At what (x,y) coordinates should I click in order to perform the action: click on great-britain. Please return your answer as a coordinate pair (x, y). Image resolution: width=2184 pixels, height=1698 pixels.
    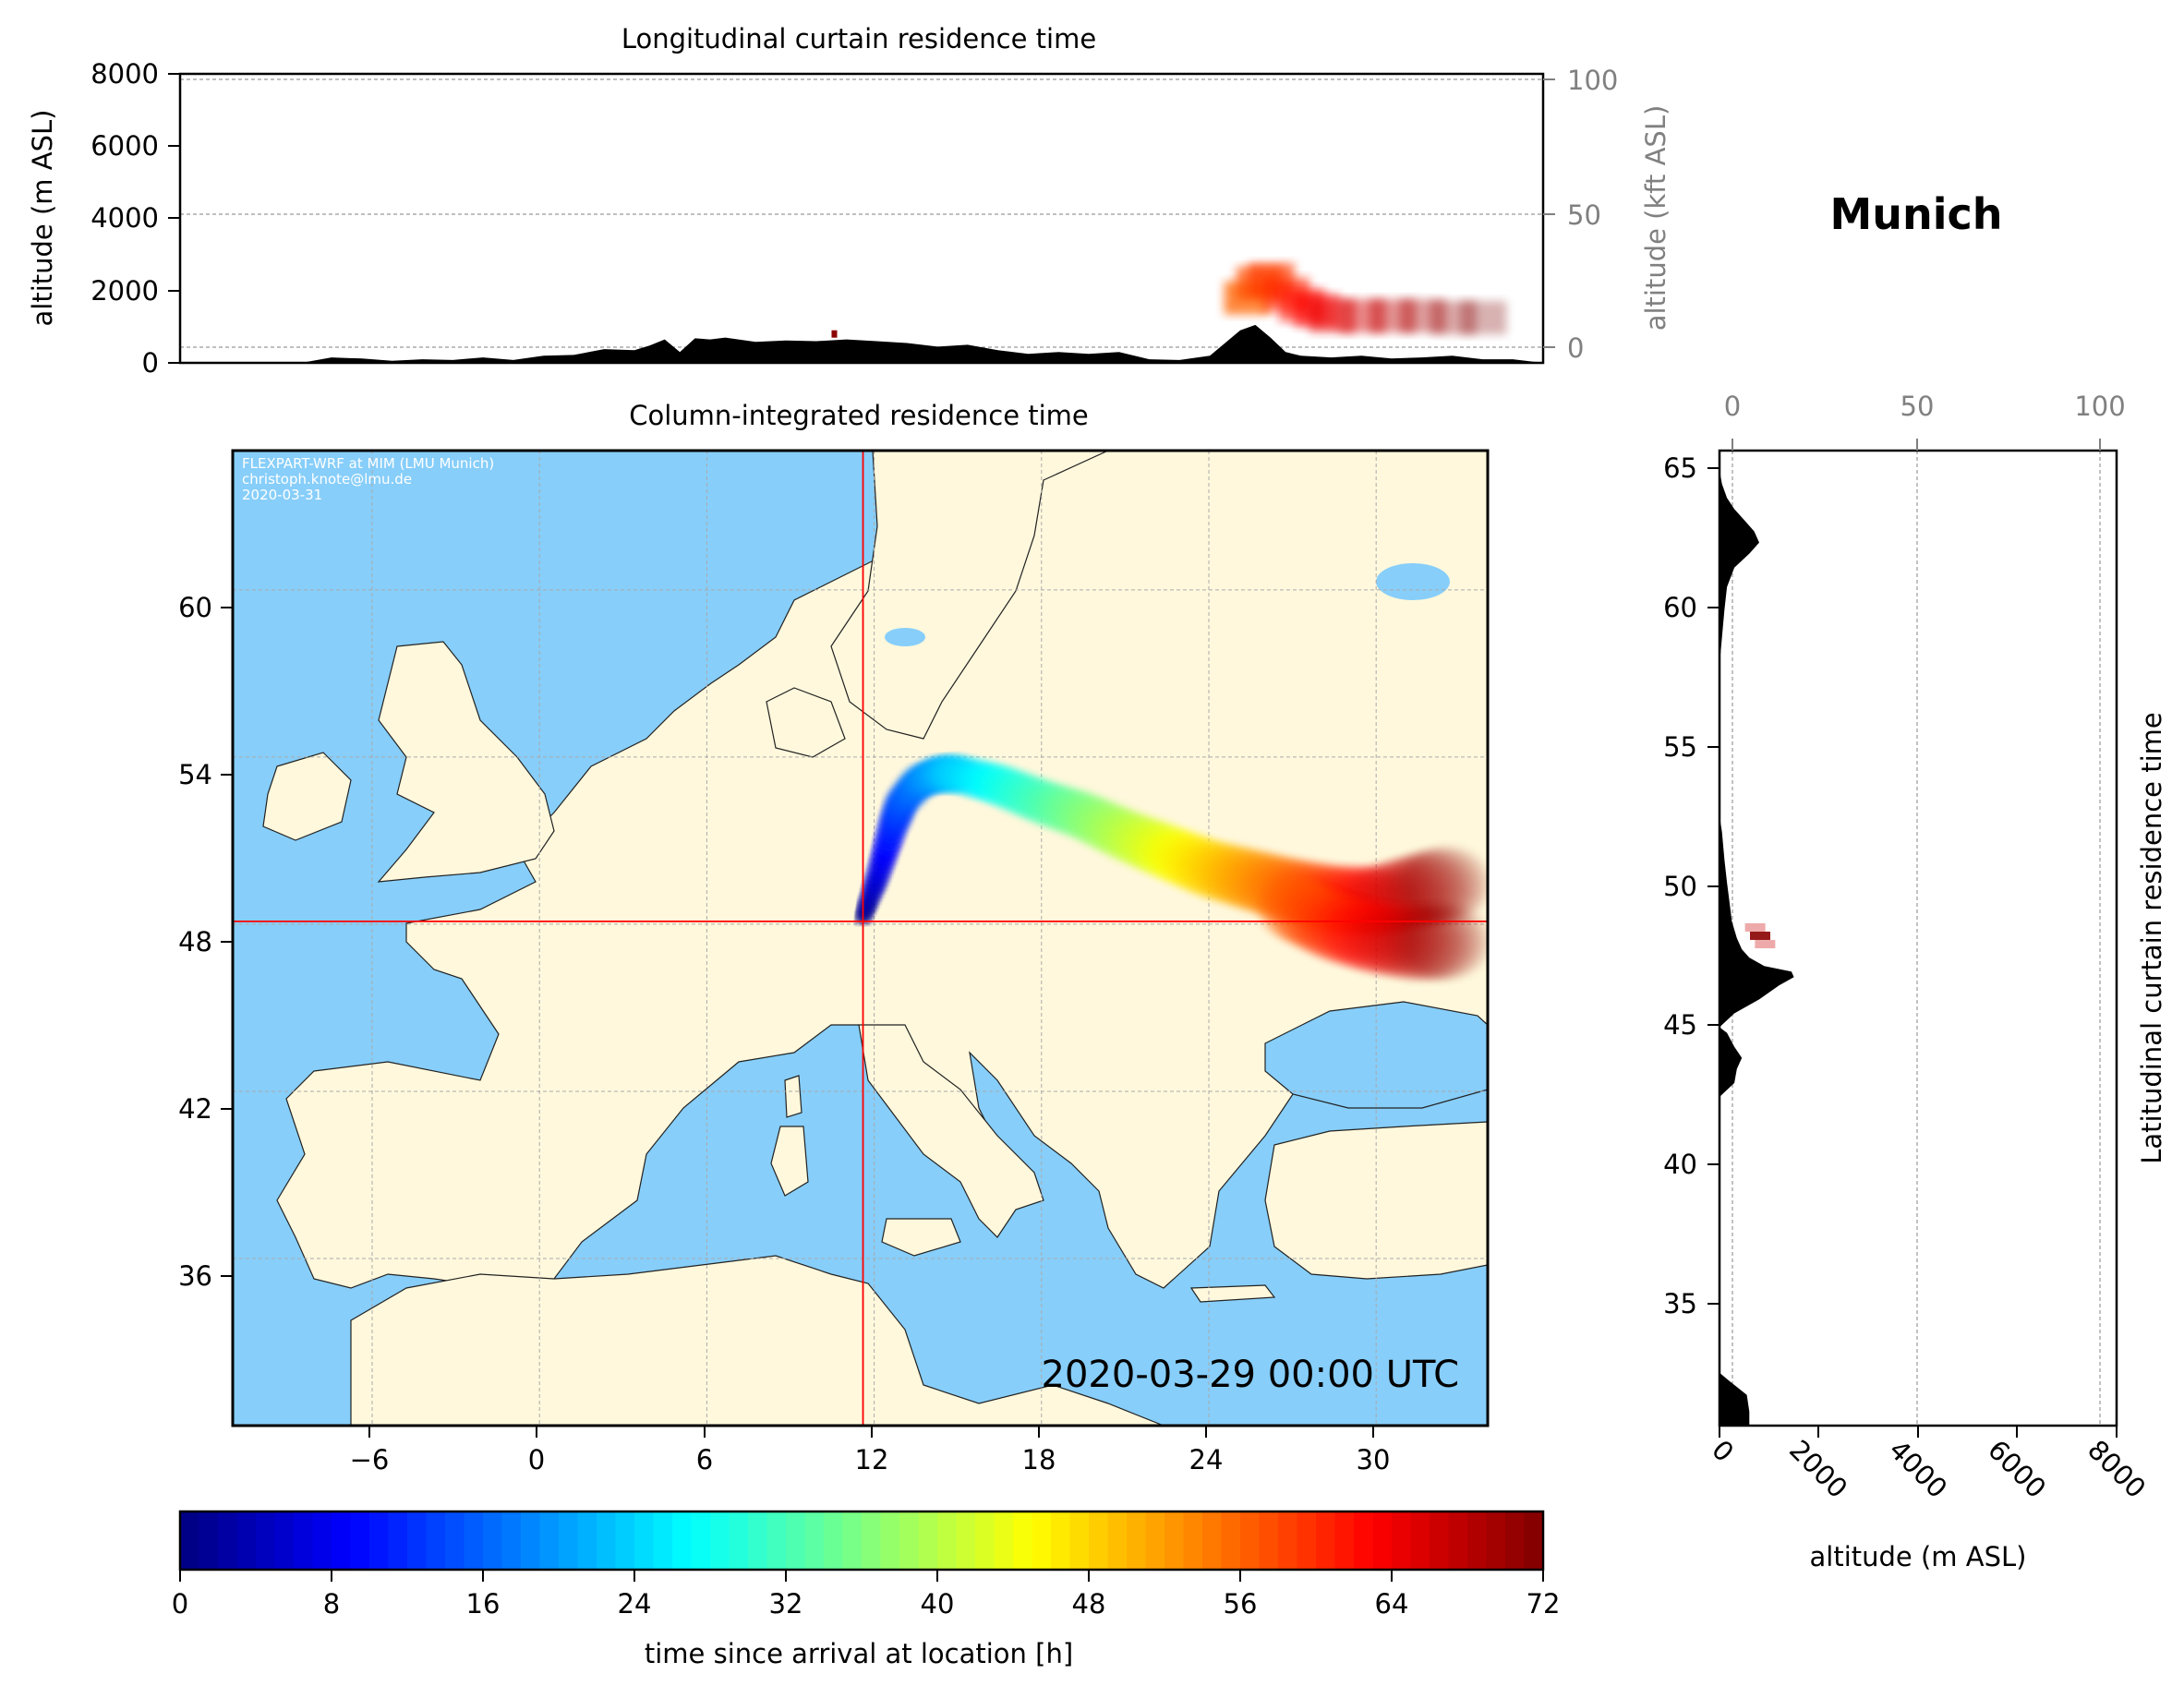
    Looking at the image, I should click on (466, 762).